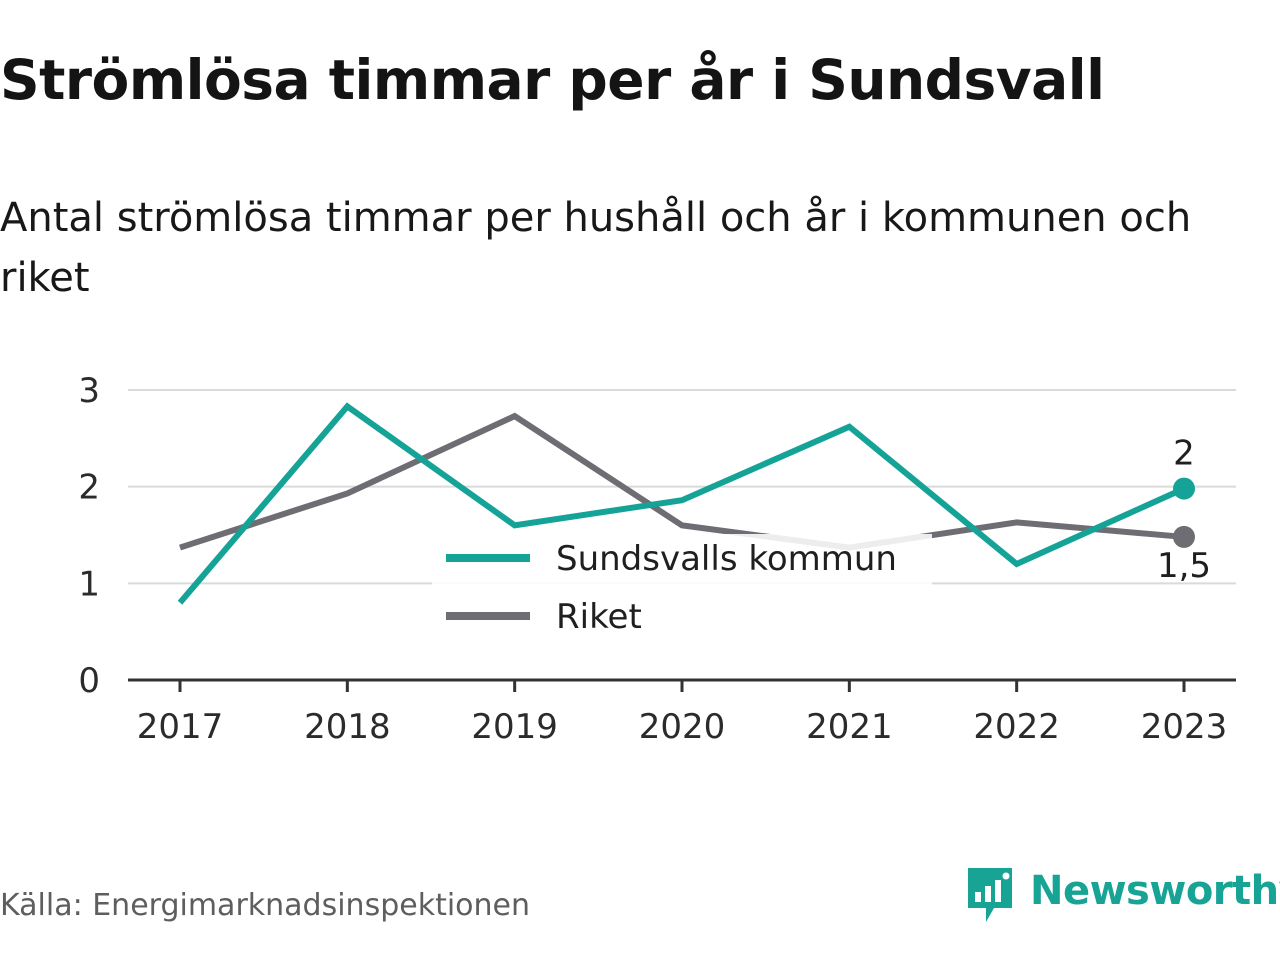 Image resolution: width=1280 pixels, height=960 pixels. I want to click on y-tick-label: 1, so click(89, 584).